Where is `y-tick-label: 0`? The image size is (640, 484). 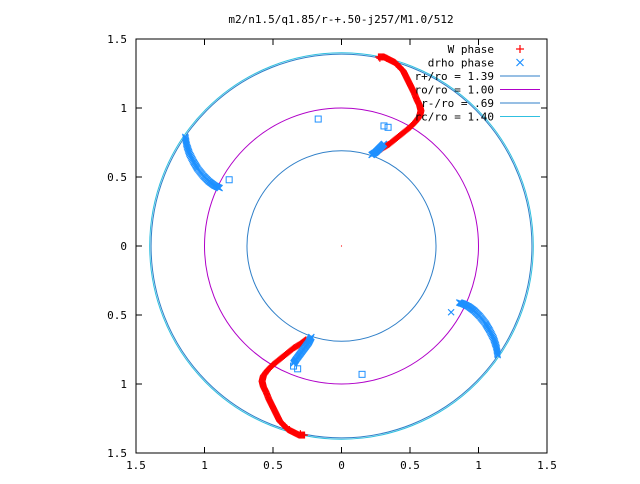 y-tick-label: 0 is located at coordinates (123, 246).